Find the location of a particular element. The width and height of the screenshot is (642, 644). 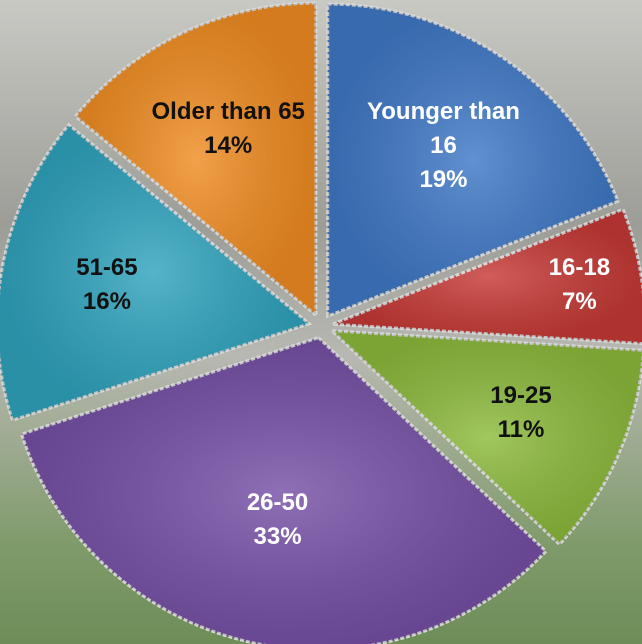

slice-label: Younger than 16 19% is located at coordinates (443, 146).